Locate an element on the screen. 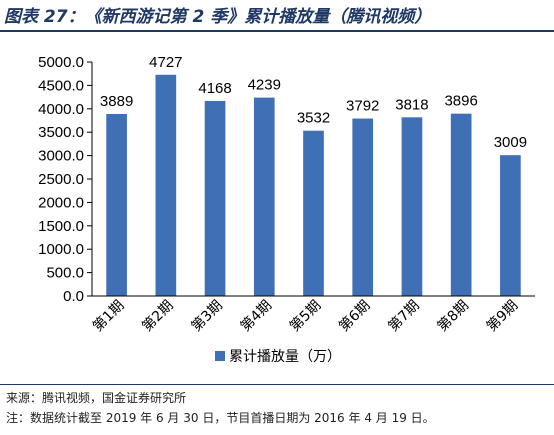  y-tick-label: 2500.0 is located at coordinates (61, 179).